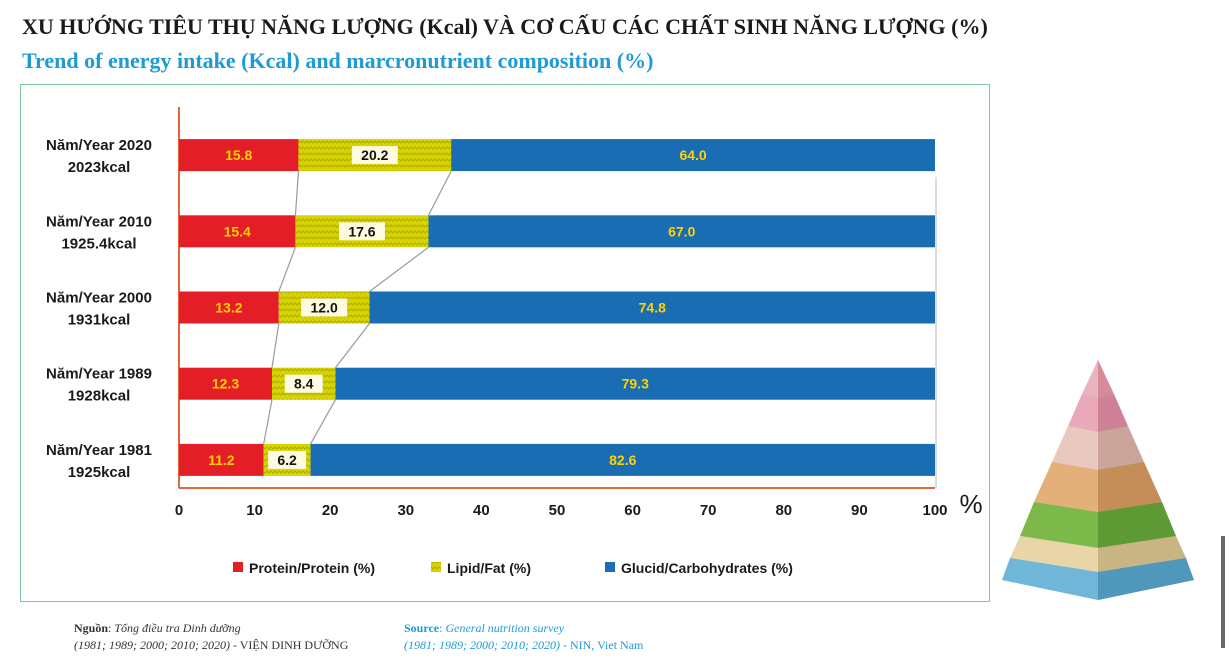  Describe the element at coordinates (557, 510) in the screenshot. I see `x-tick-label: 50` at that location.